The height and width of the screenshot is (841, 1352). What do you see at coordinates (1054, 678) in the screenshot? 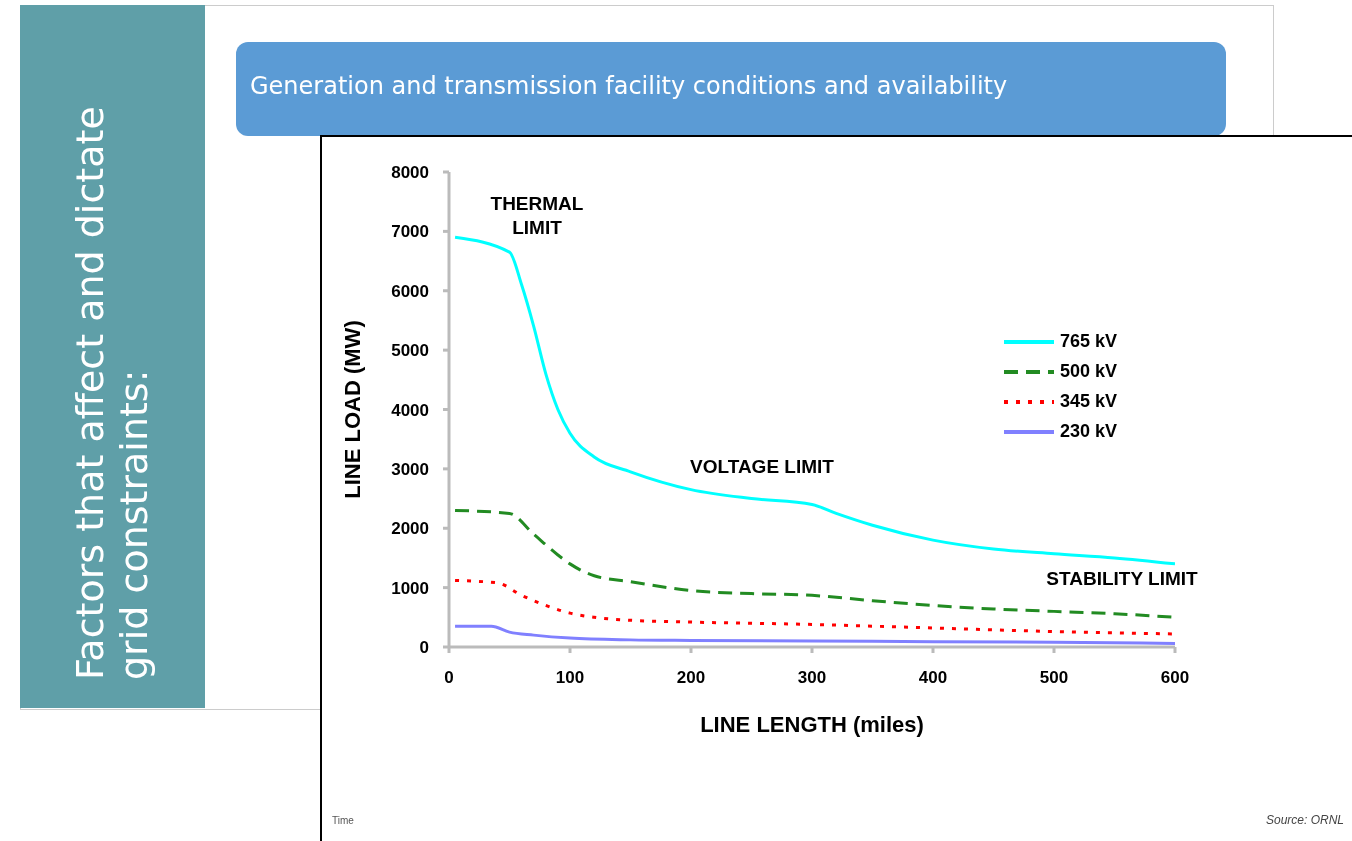
I see `x-tick-label: 500` at bounding box center [1054, 678].